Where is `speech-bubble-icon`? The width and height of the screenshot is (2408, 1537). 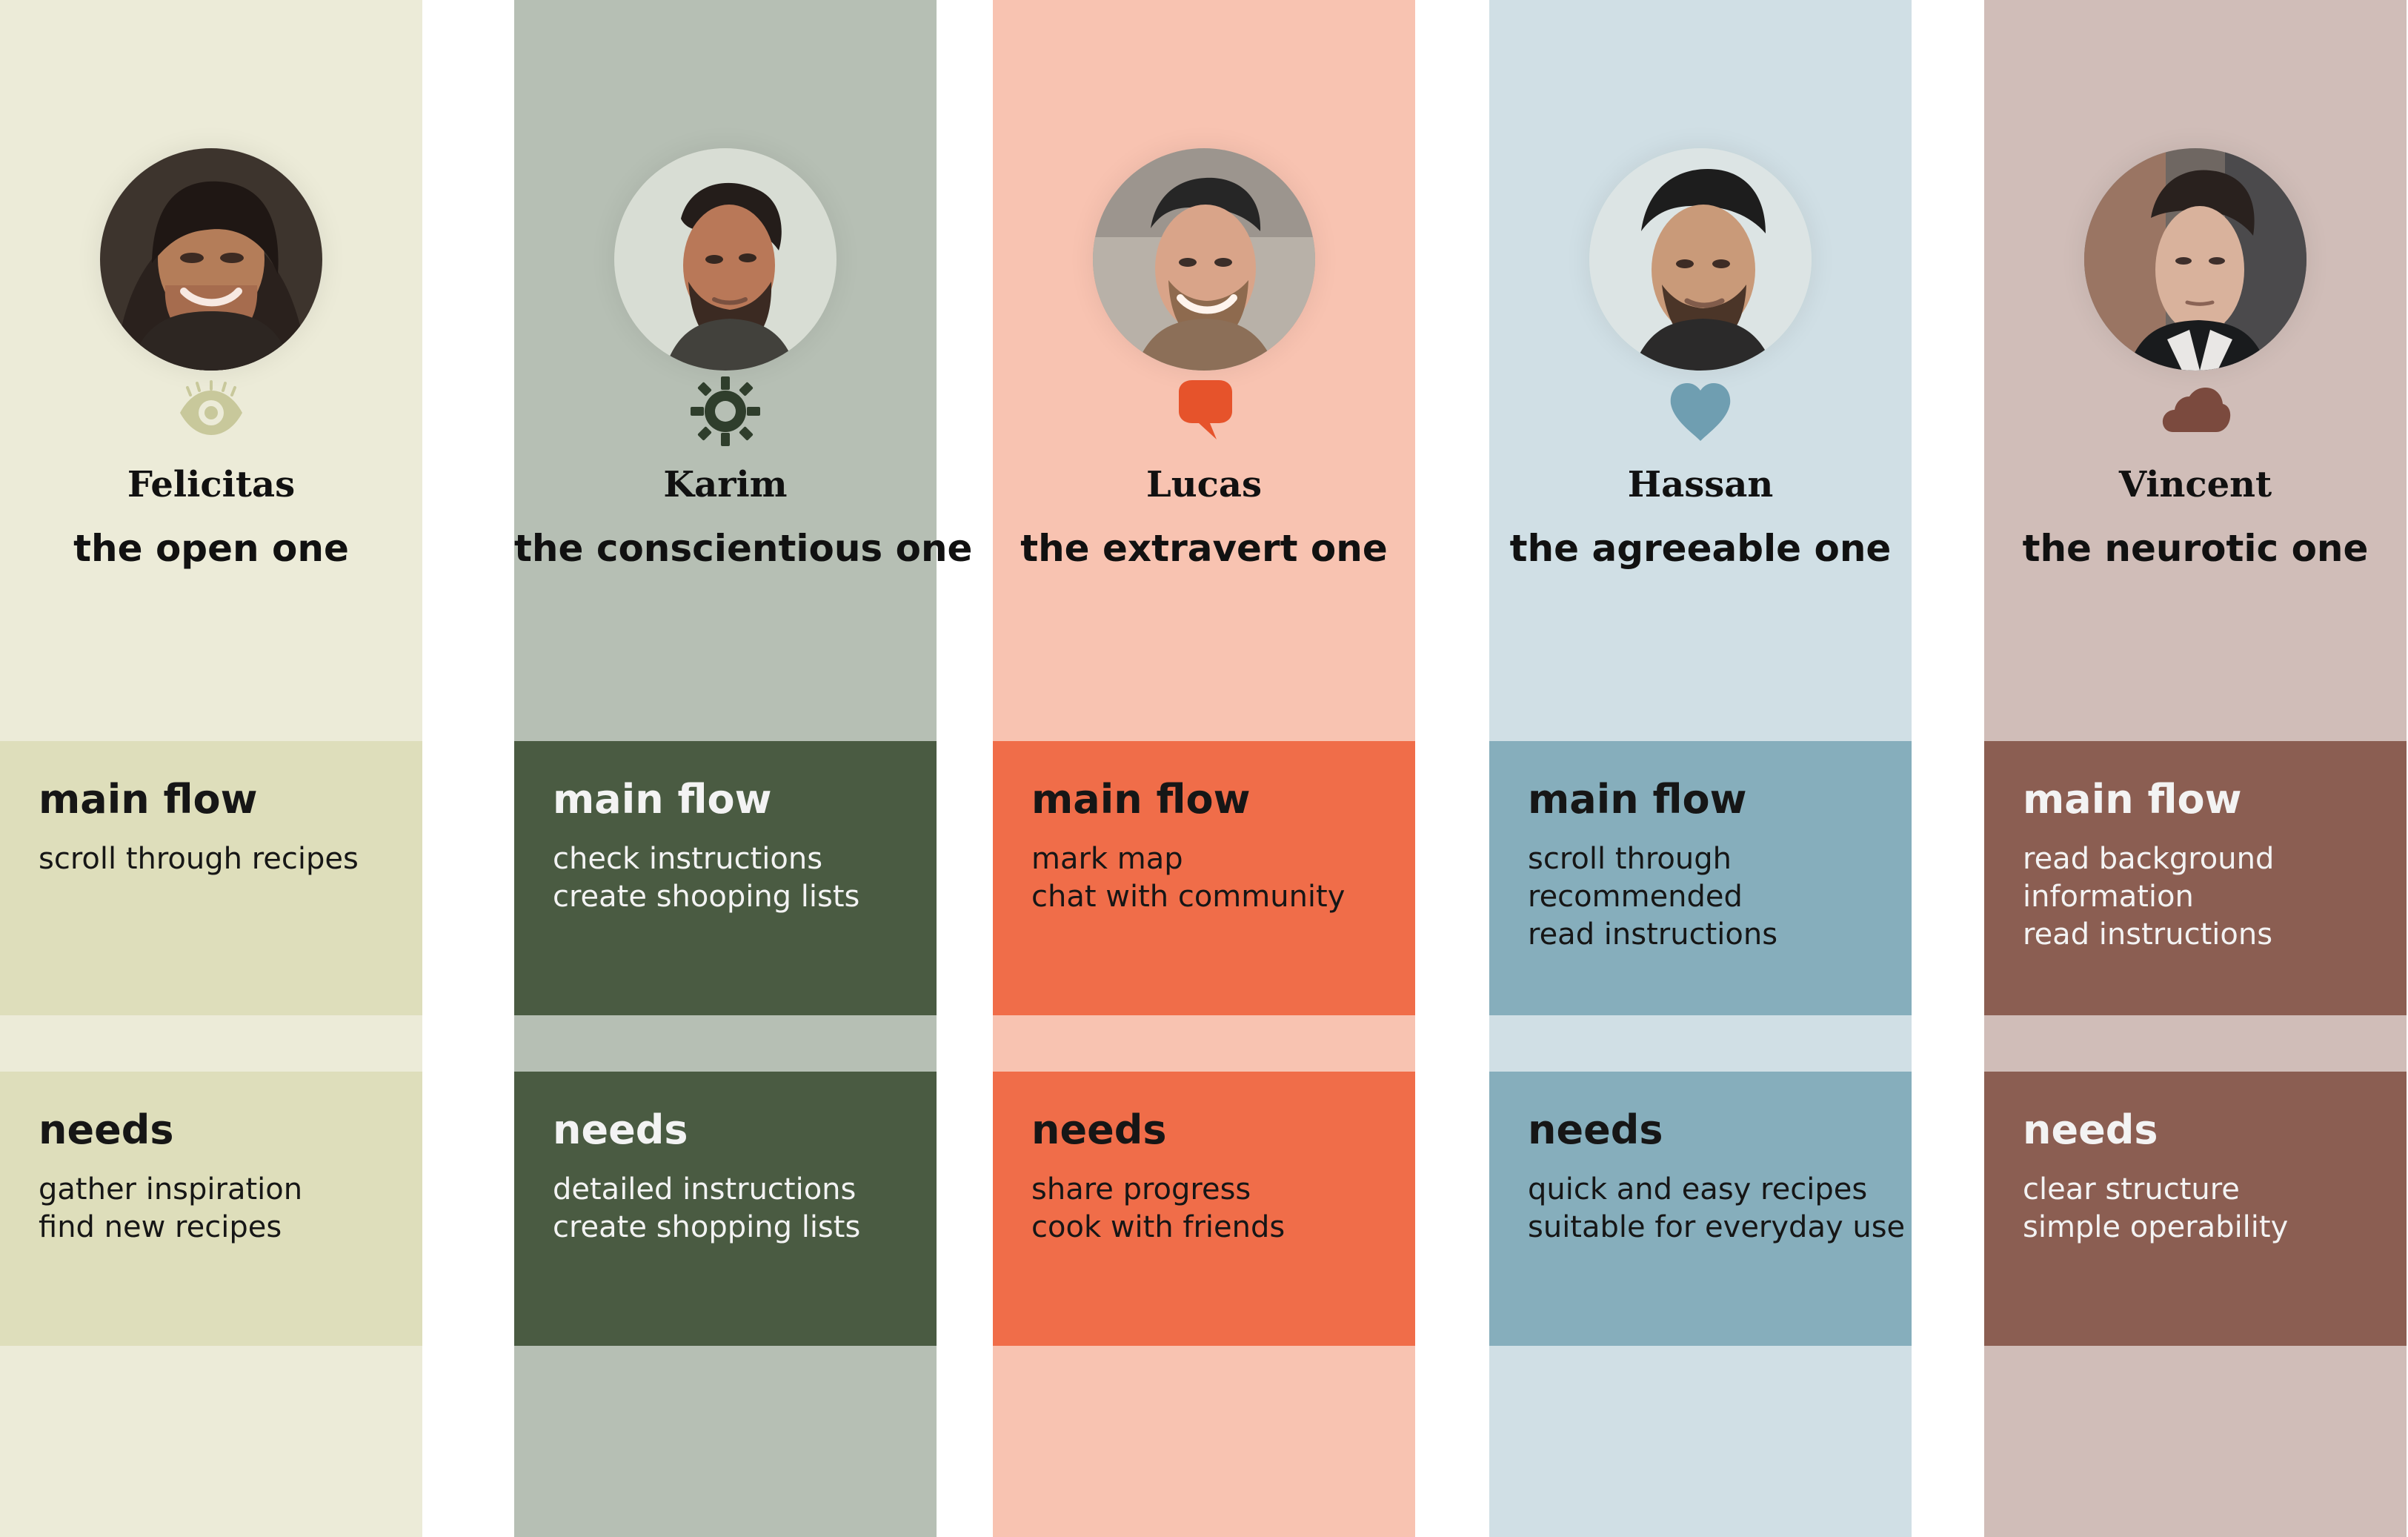
speech-bubble-icon is located at coordinates (1204, 411).